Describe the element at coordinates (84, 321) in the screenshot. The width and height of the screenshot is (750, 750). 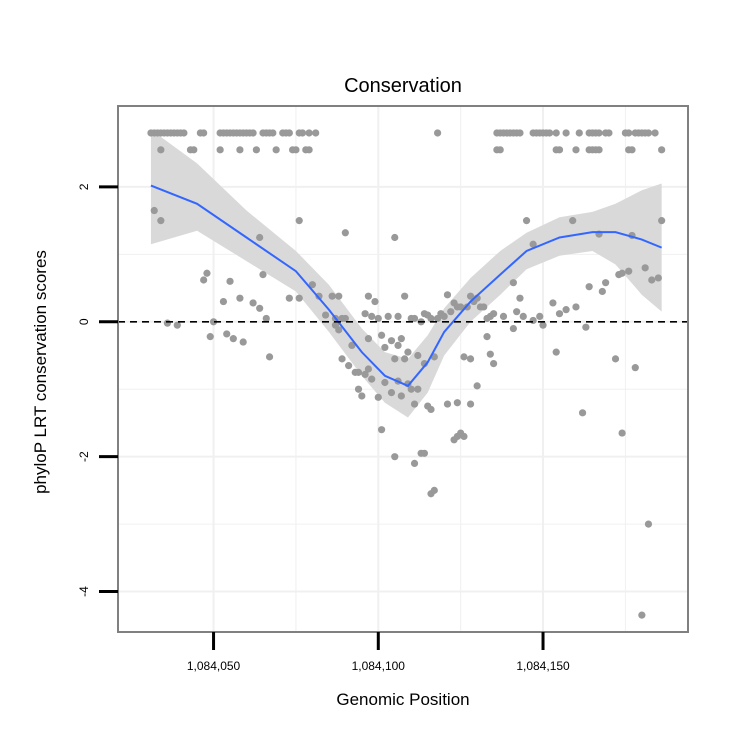
I see `y-tick-label: 0` at that location.